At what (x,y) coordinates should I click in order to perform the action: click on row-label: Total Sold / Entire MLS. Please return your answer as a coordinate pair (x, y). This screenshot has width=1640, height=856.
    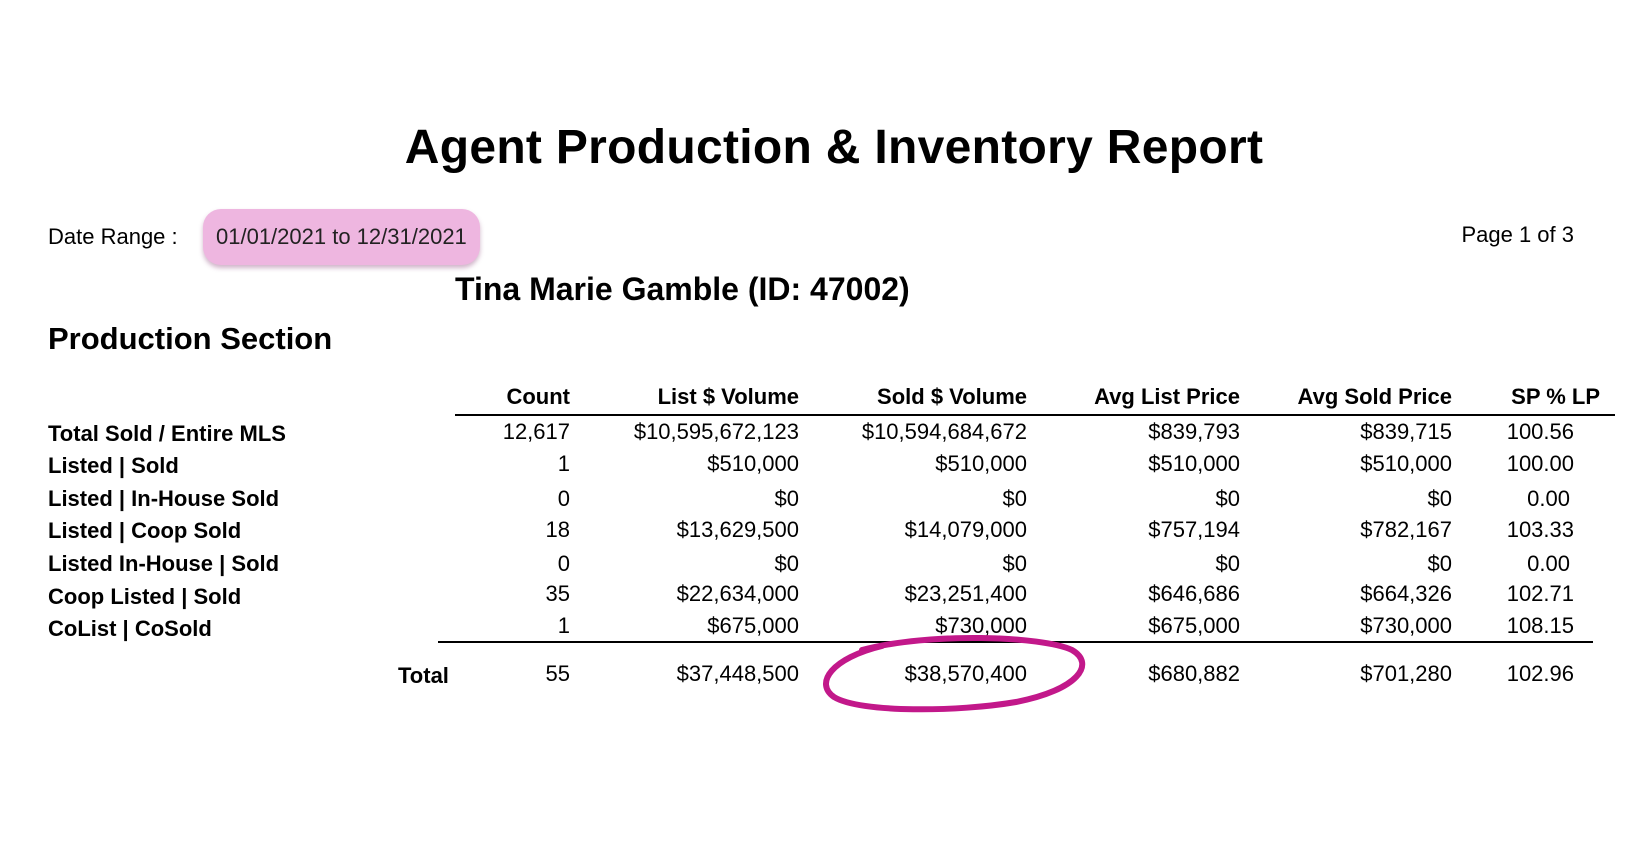
    Looking at the image, I should click on (167, 433).